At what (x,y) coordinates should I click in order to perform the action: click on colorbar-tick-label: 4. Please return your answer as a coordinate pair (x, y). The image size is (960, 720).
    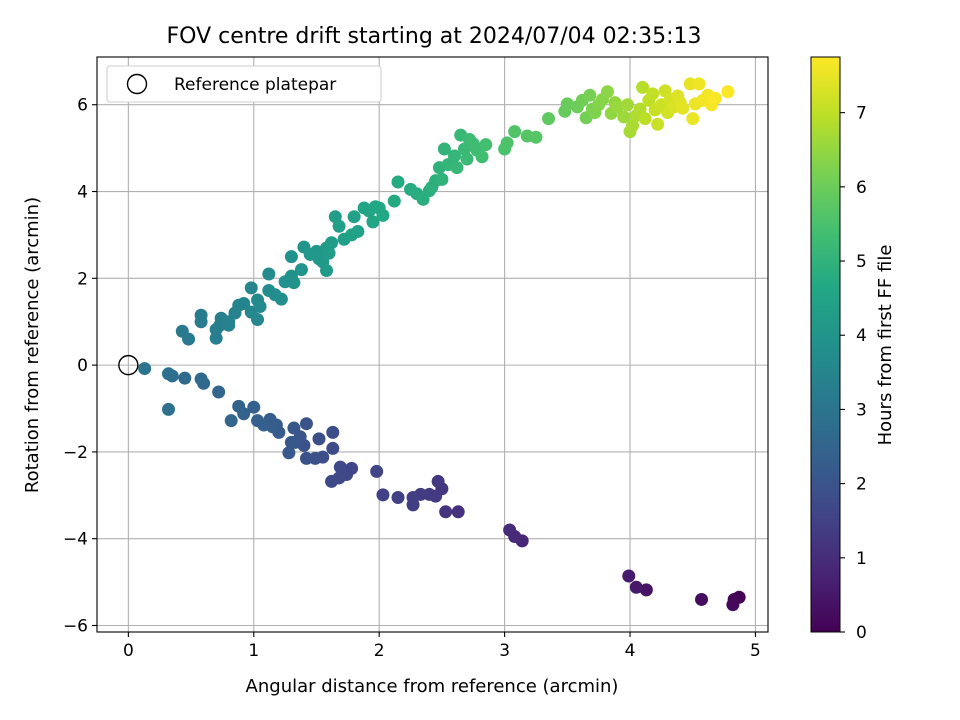
    Looking at the image, I should click on (861, 336).